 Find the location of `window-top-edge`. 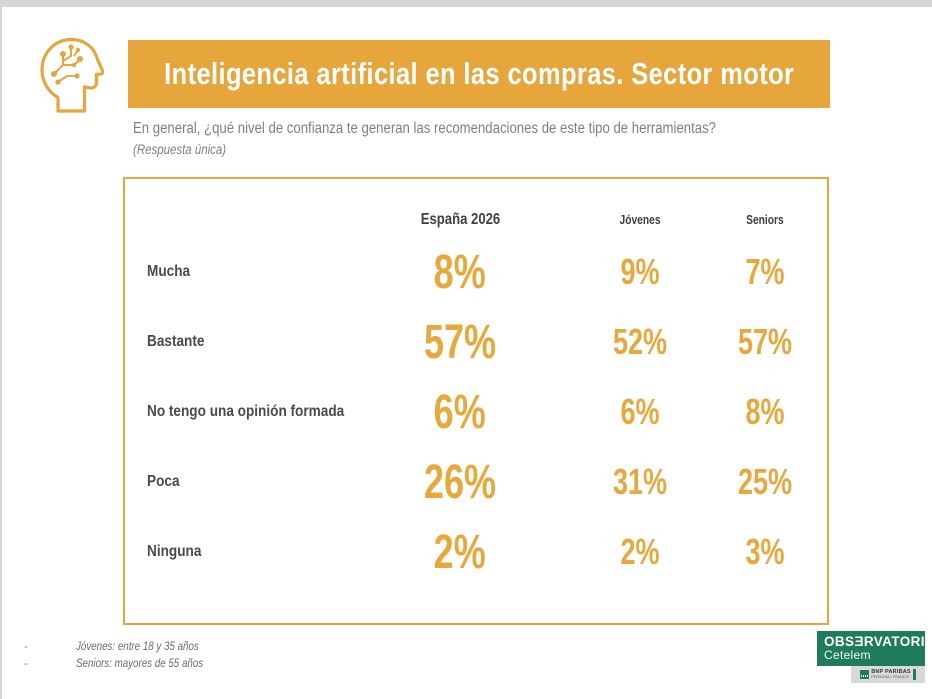

window-top-edge is located at coordinates (466, 3).